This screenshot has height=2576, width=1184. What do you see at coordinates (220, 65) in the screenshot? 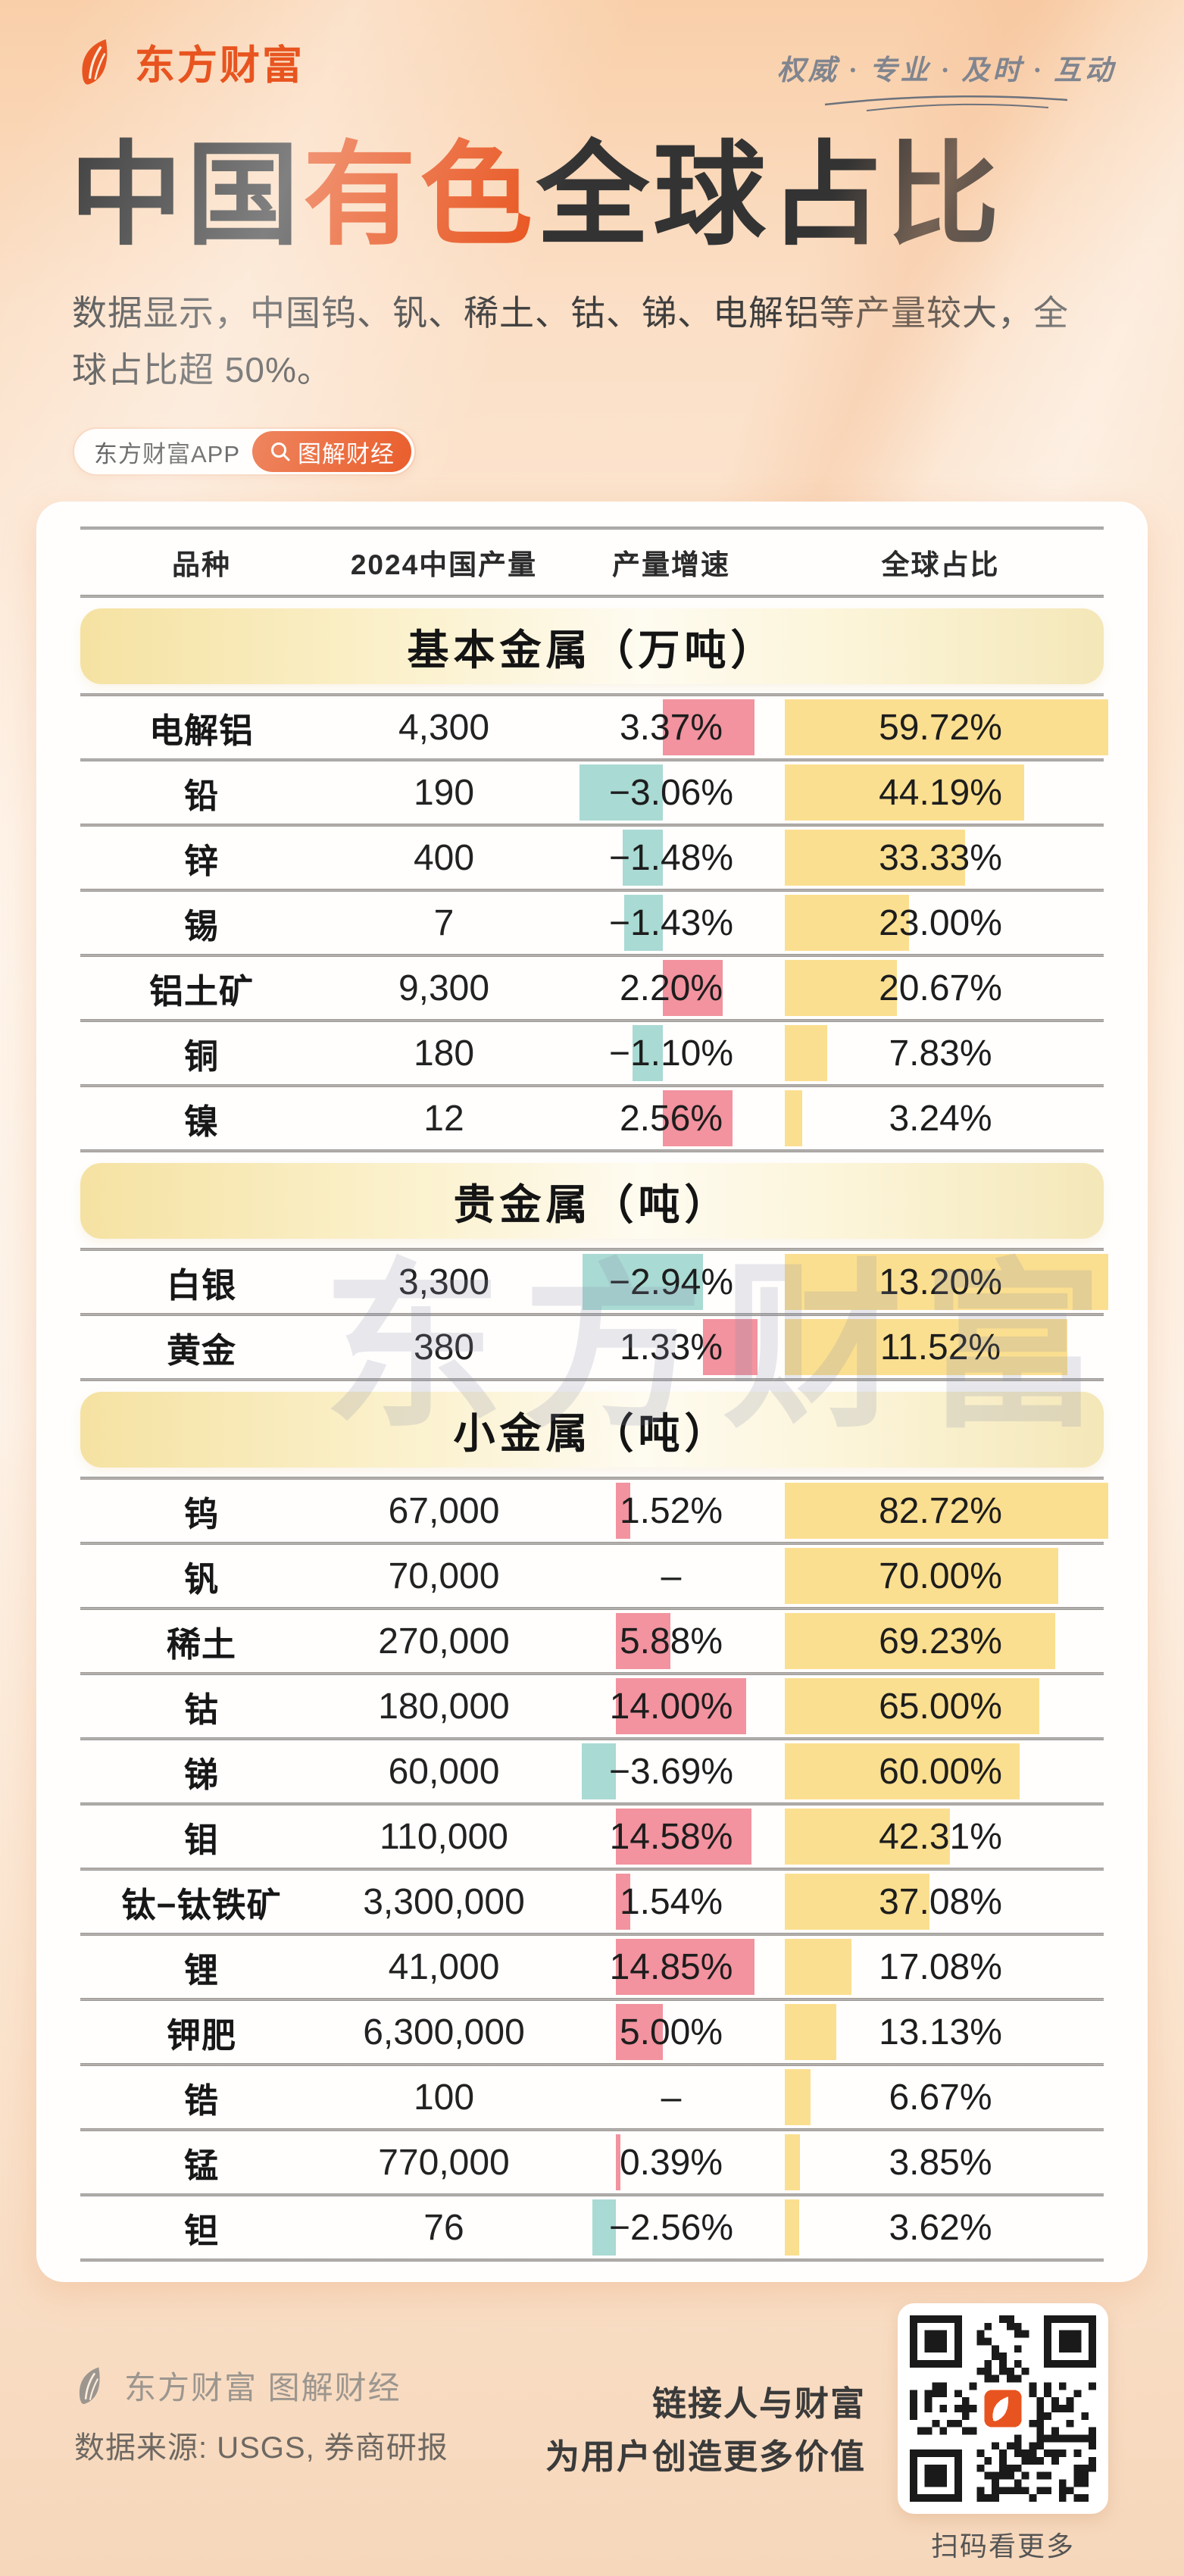
I see `brand-logo-text: 东方财富` at bounding box center [220, 65].